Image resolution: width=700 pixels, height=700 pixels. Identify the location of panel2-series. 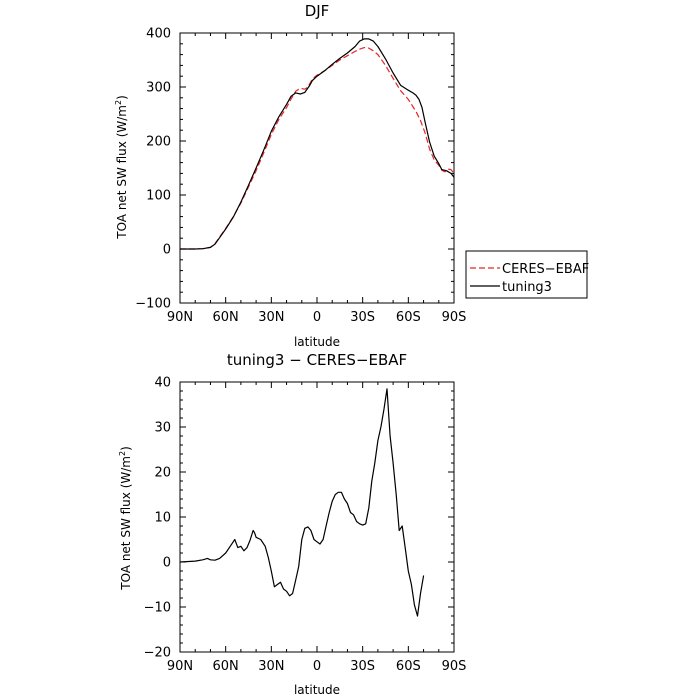
(302, 502).